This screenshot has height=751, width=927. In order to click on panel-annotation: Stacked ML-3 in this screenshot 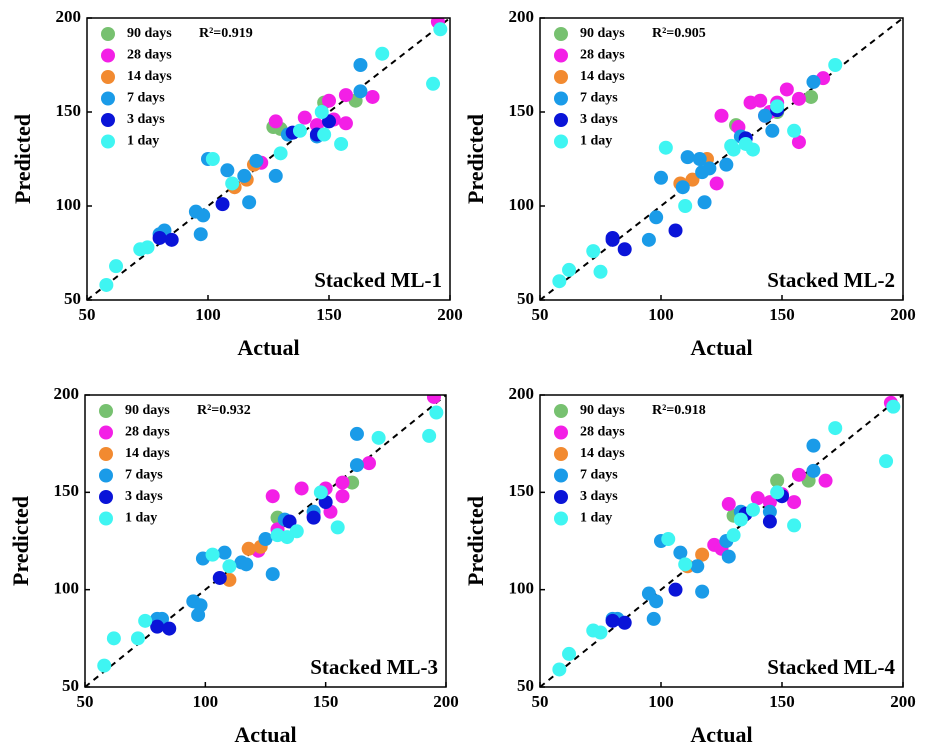, I will do `click(374, 667)`.